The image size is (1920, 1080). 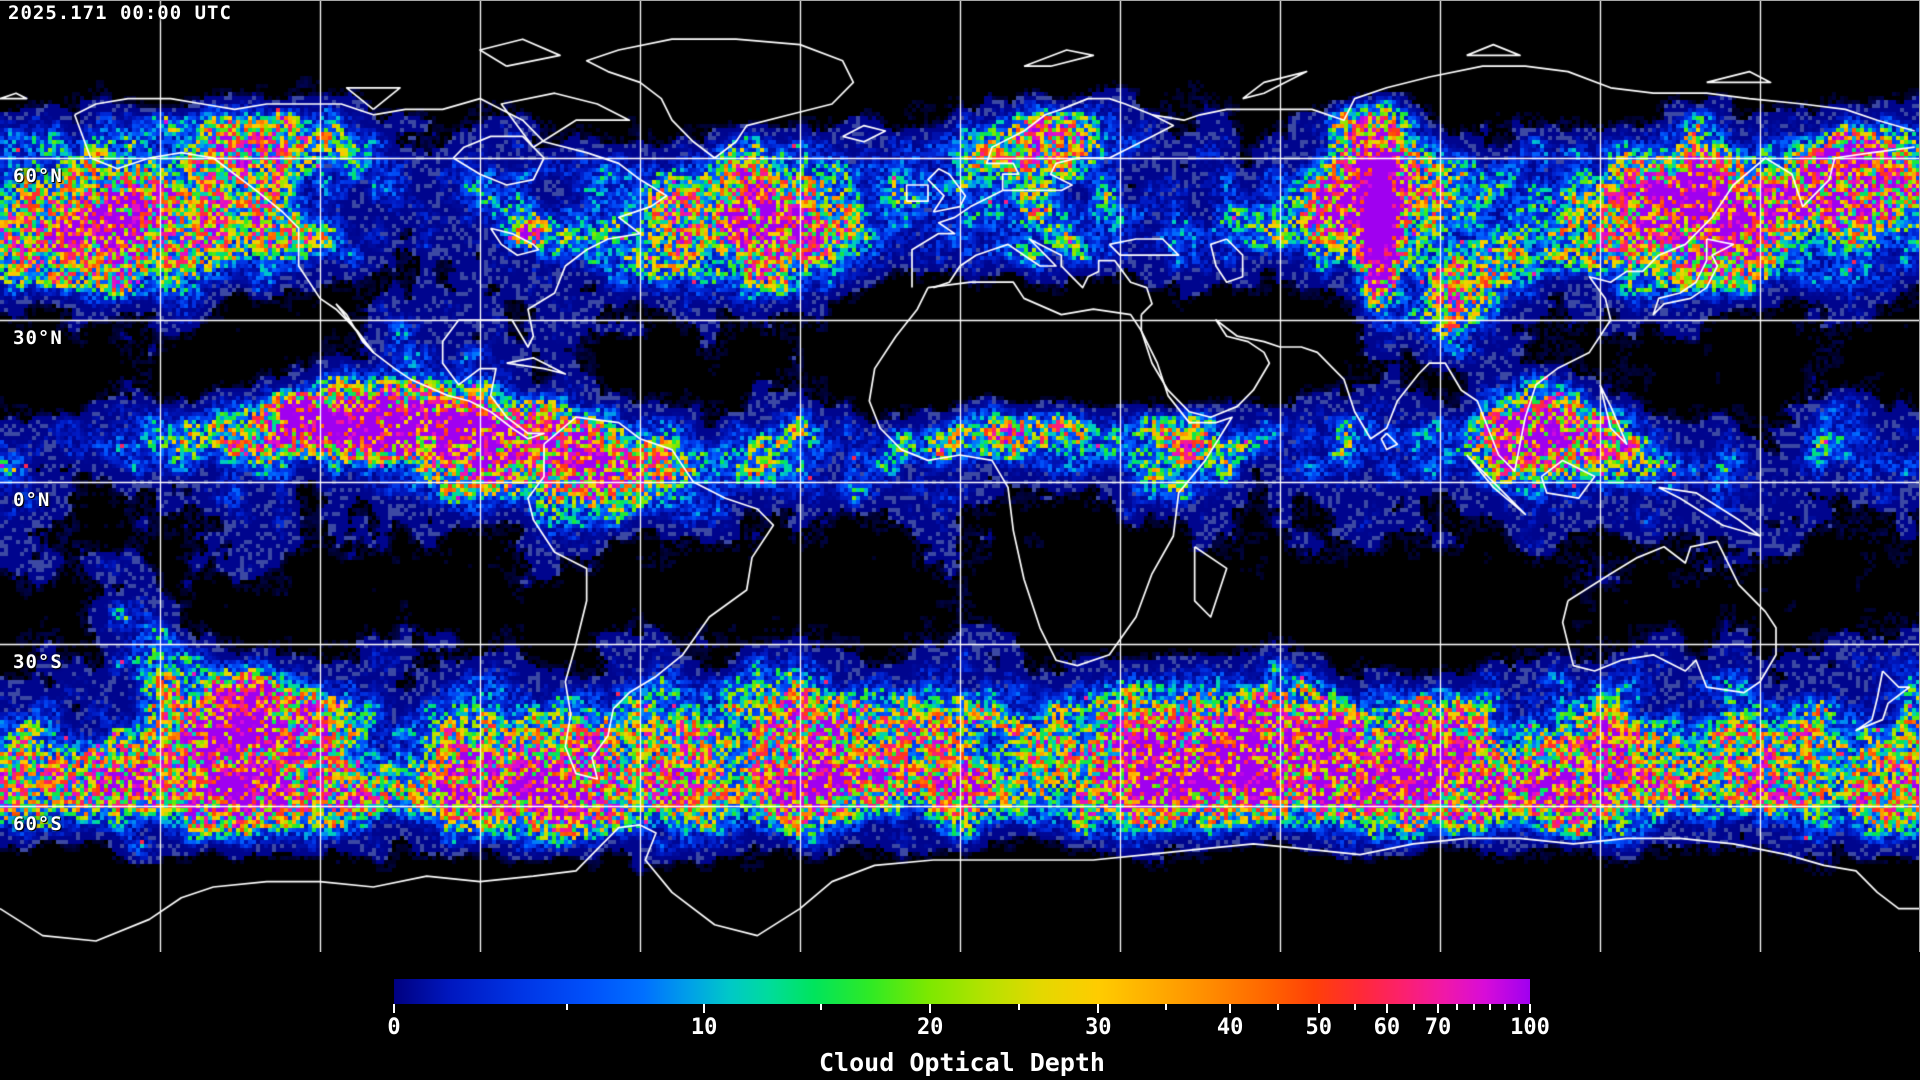 What do you see at coordinates (1230, 1027) in the screenshot?
I see `colorbar-tick-label: 40` at bounding box center [1230, 1027].